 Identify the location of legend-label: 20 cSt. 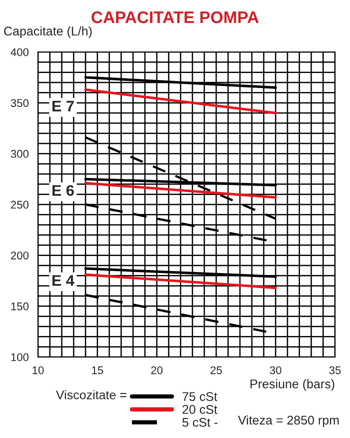
(200, 409).